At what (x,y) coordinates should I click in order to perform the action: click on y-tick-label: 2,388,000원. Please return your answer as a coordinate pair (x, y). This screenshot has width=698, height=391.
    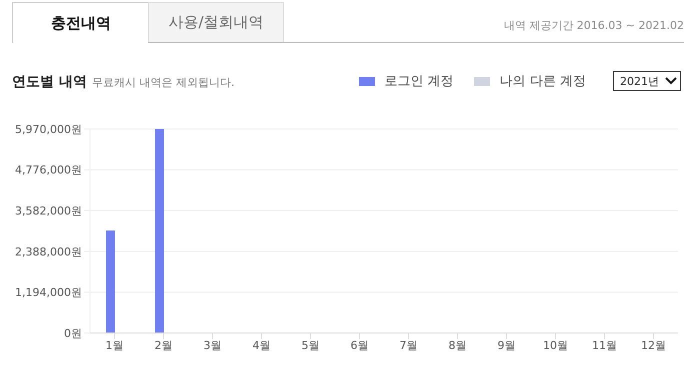
    Looking at the image, I should click on (48, 251).